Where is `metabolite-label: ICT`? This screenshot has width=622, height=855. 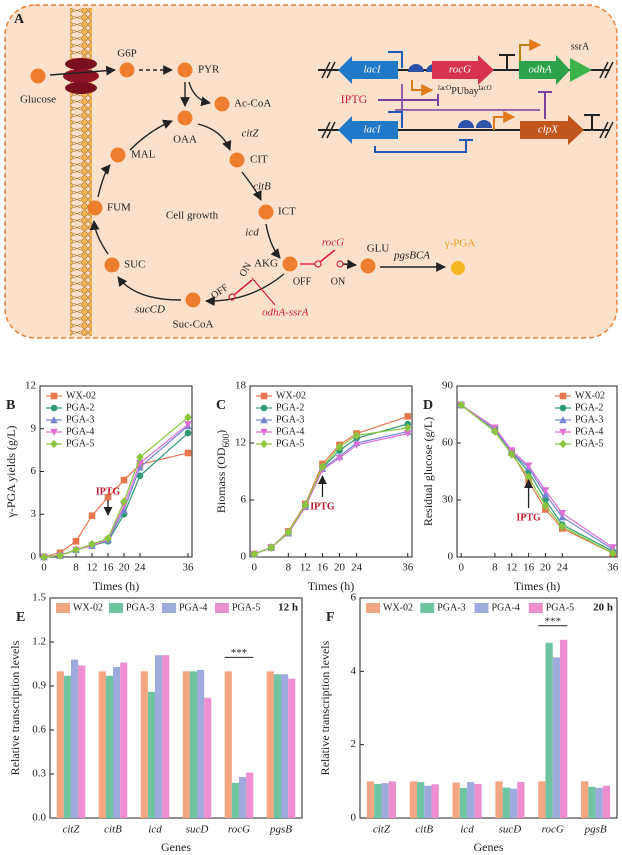
metabolite-label: ICT is located at coordinates (287, 212).